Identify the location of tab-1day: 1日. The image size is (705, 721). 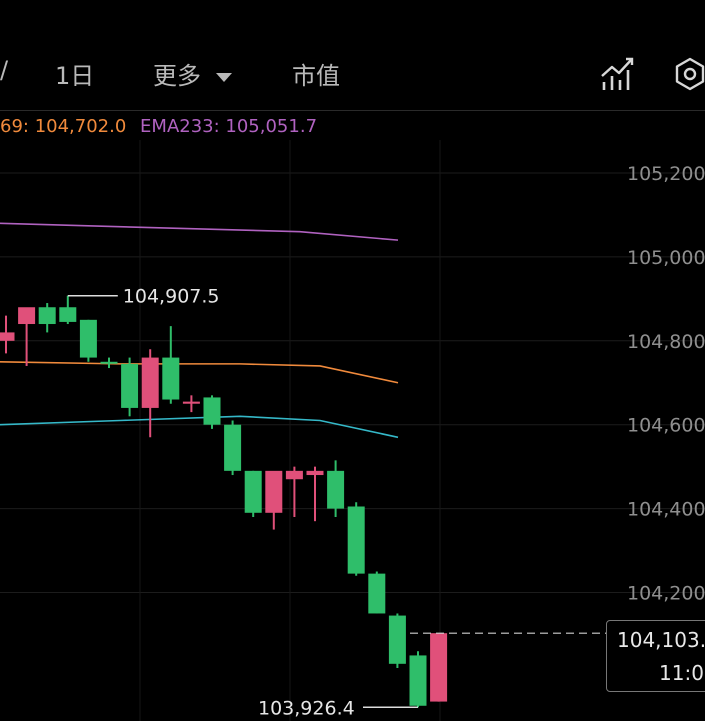
(75, 76).